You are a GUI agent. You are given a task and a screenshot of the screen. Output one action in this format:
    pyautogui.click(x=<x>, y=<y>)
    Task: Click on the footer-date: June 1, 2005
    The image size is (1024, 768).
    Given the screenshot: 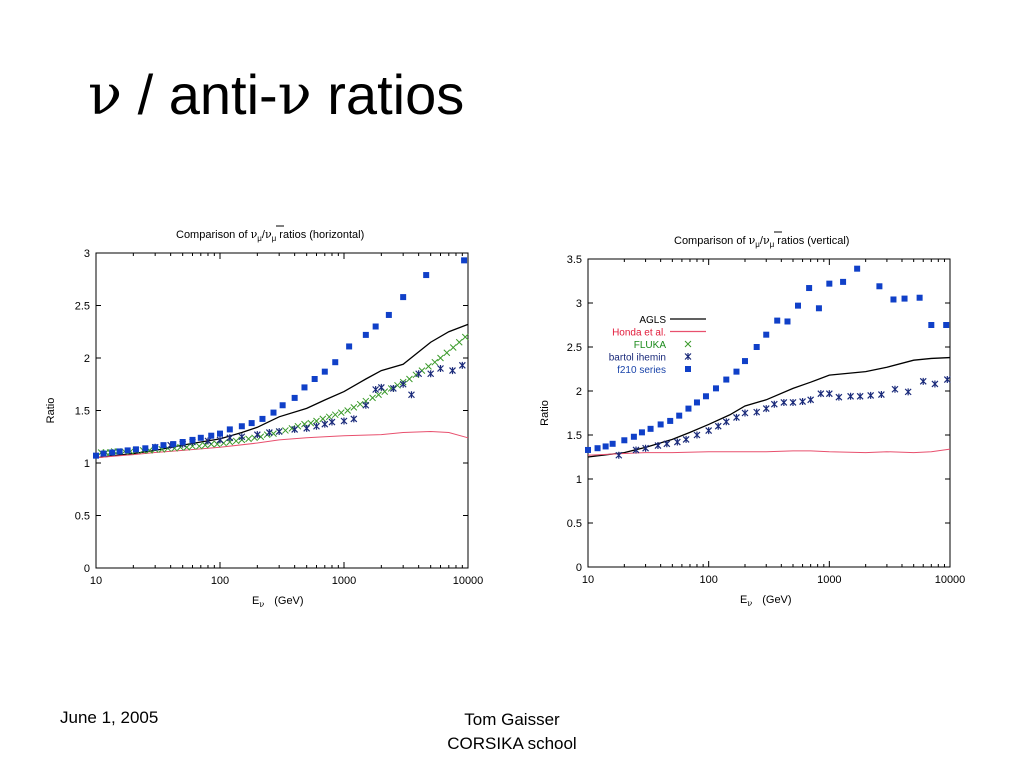 What is the action you would take?
    pyautogui.click(x=109, y=717)
    